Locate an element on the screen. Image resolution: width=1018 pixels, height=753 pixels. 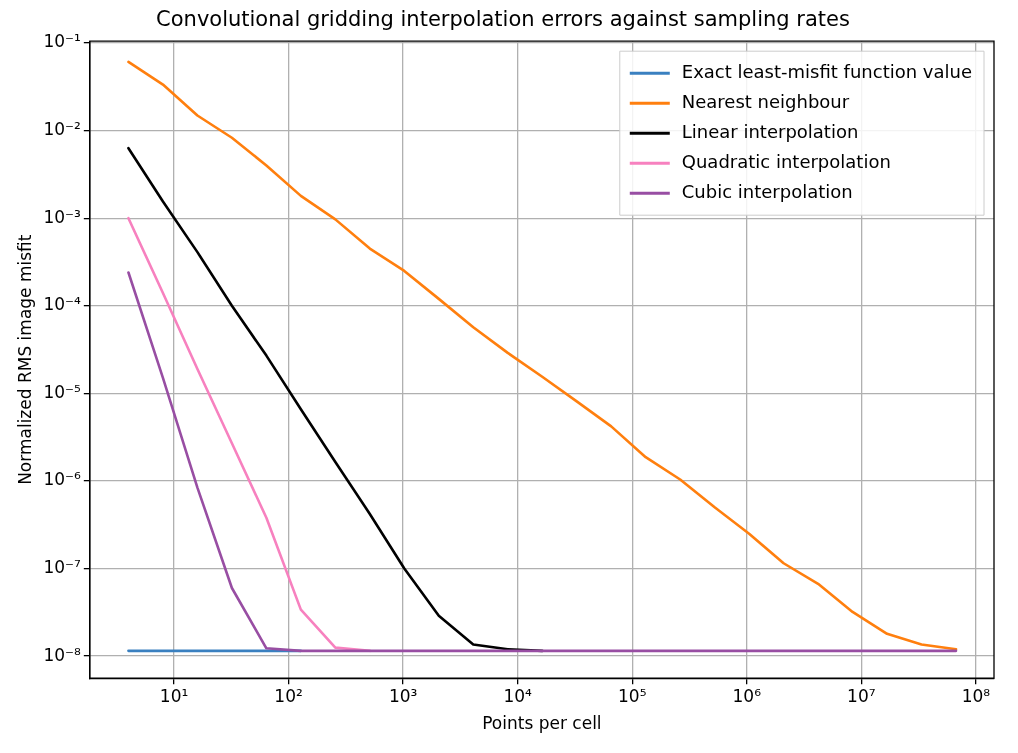
legend-label: Exact least-misfit function value is located at coordinates (826, 71).